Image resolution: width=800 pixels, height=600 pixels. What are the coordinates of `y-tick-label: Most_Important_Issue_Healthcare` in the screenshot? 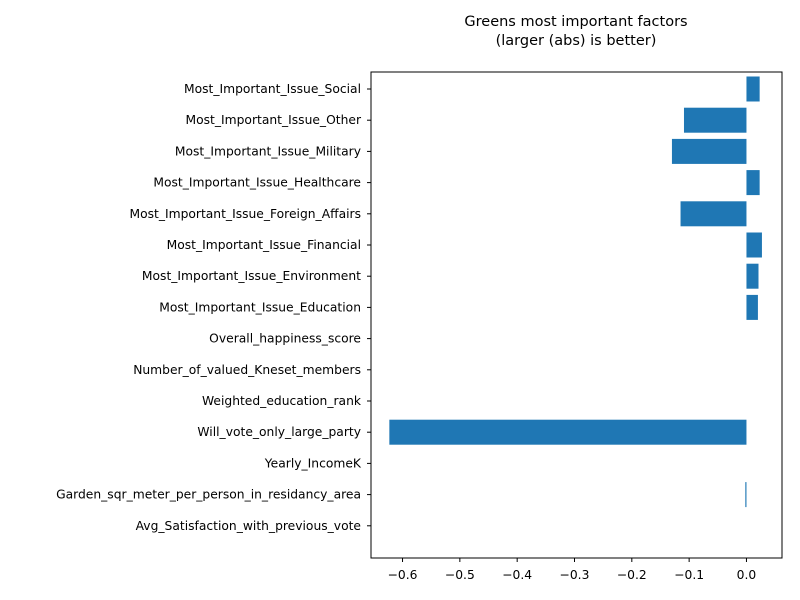 It's located at (257, 183).